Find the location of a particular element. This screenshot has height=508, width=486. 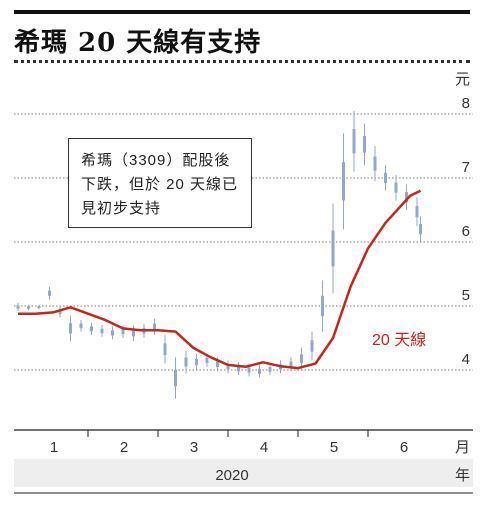

year-label: 2020 is located at coordinates (231, 475).